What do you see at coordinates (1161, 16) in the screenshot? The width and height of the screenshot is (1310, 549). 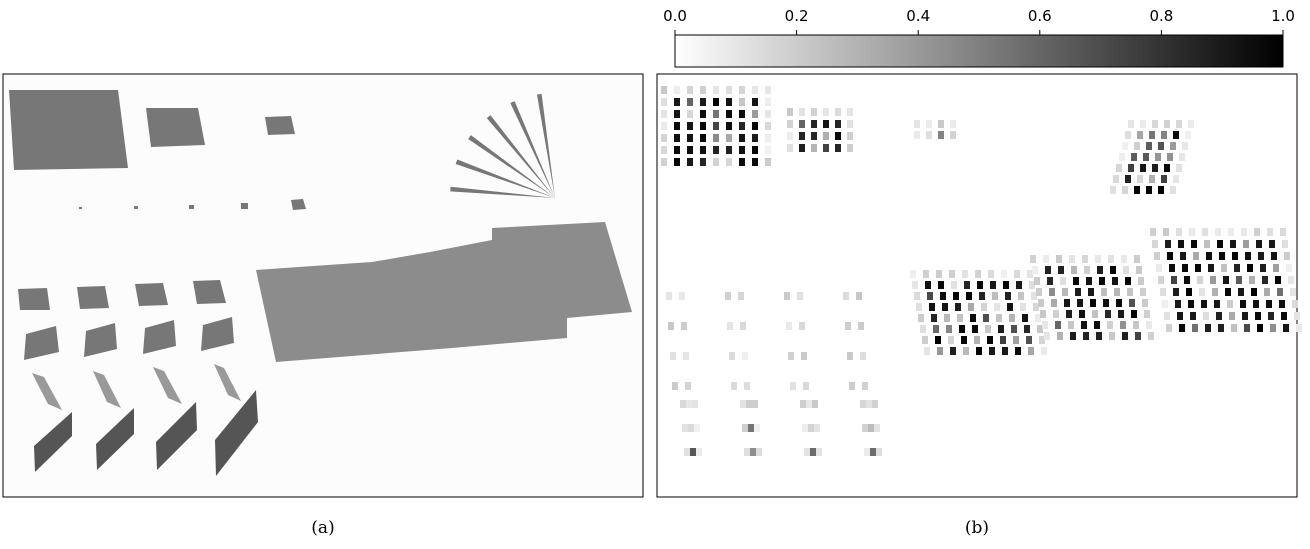 I see `tick-label: 0.8` at bounding box center [1161, 16].